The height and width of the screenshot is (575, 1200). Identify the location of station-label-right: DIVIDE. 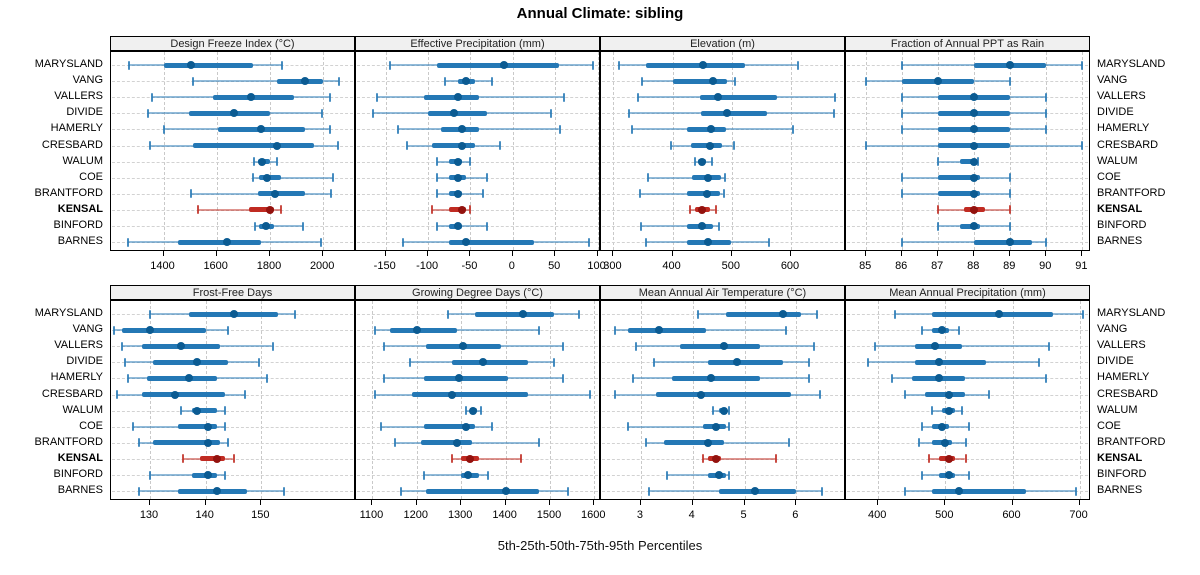
(1115, 112).